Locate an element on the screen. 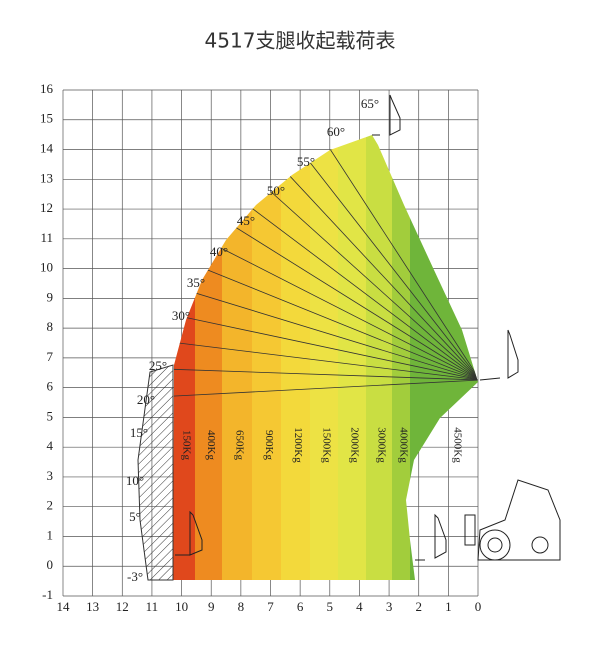 This screenshot has width=600, height=666. x-tick-label: 4 is located at coordinates (359, 606).